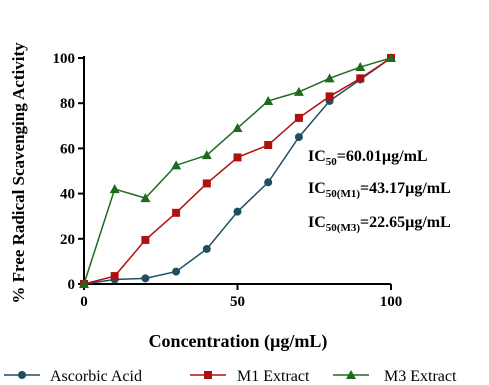 This screenshot has height=385, width=489. I want to click on legend-marker-triangle, so click(351, 374).